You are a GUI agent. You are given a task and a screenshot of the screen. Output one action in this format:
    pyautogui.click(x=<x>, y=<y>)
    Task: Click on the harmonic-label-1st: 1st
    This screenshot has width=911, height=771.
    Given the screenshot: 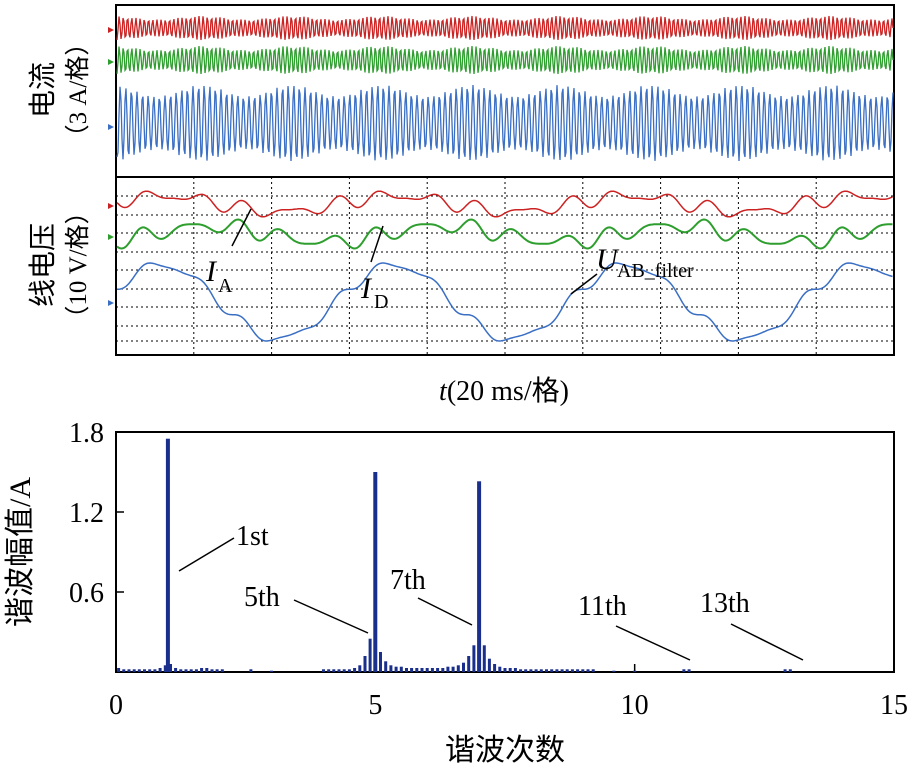 What is the action you would take?
    pyautogui.click(x=252, y=536)
    